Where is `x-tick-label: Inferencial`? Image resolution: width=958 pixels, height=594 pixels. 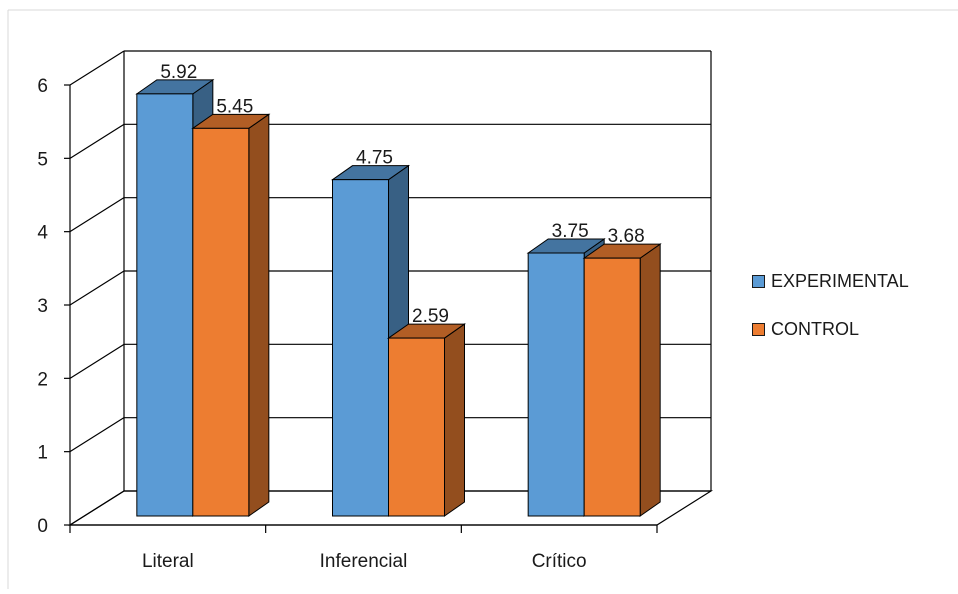
x-tick-label: Inferencial is located at coordinates (364, 561).